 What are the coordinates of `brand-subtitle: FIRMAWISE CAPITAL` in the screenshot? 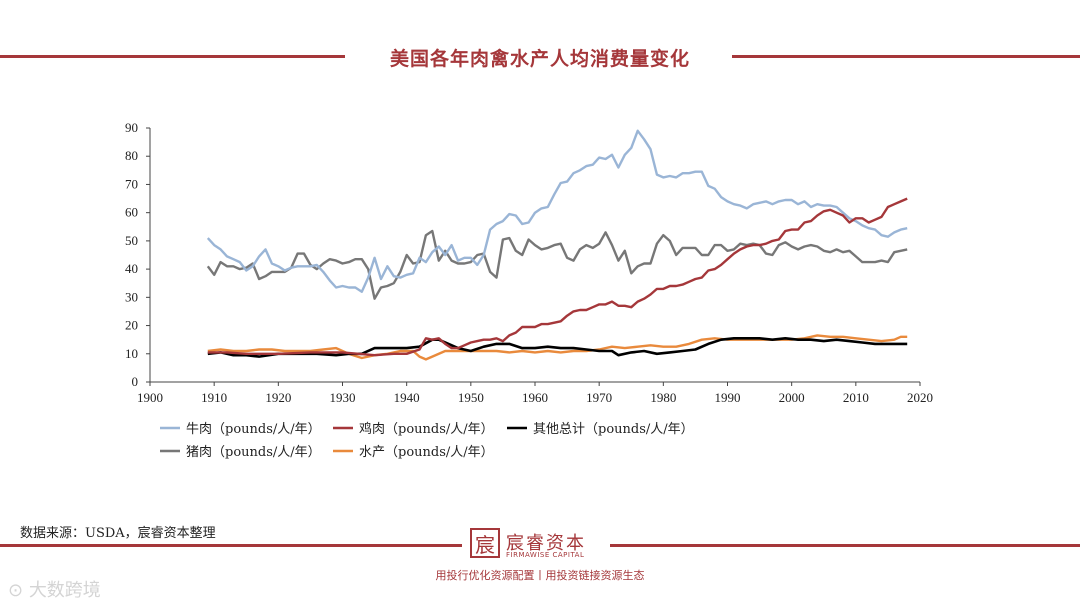 It's located at (545, 555).